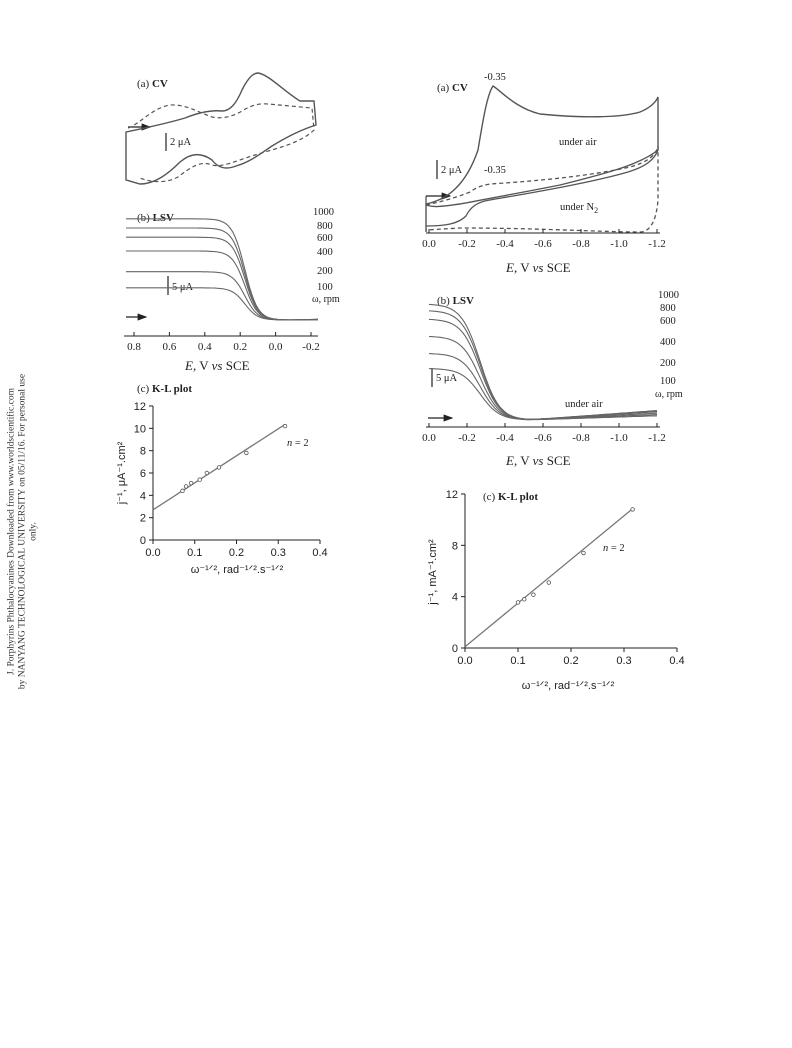 Image resolution: width=792 pixels, height=1048 pixels. I want to click on left-kl-ytick-label: 10, so click(140, 429).